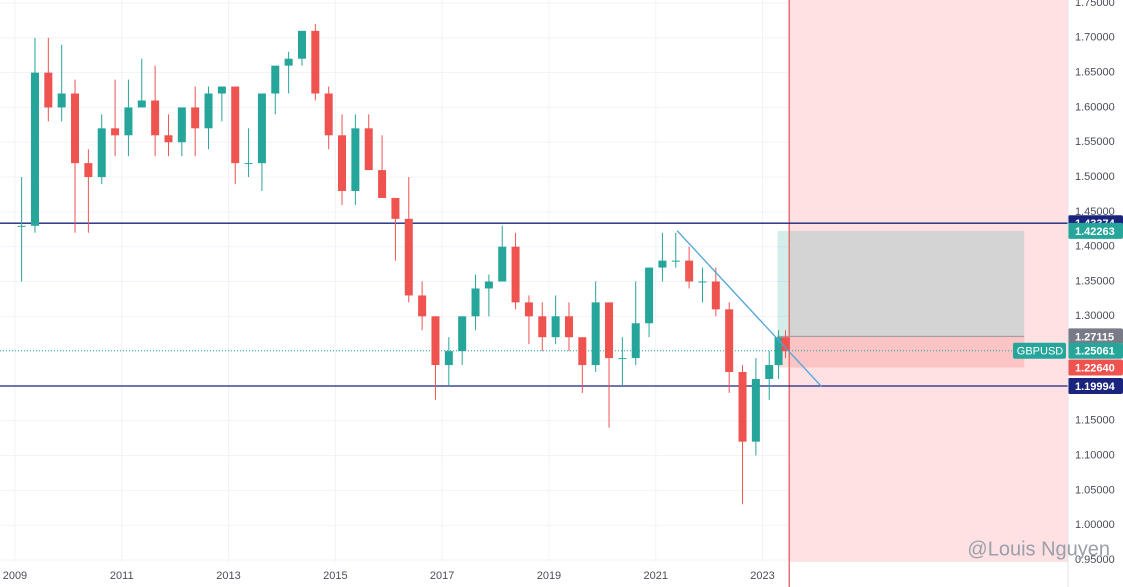  I want to click on entry-tag-text: 1.27115, so click(1094, 337).